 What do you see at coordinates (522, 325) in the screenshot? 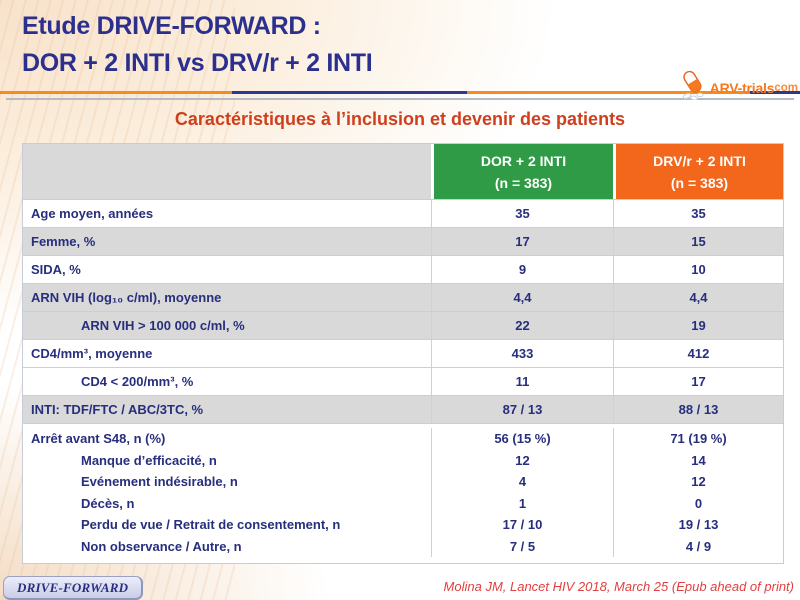
I see `dor-value: 22` at bounding box center [522, 325].